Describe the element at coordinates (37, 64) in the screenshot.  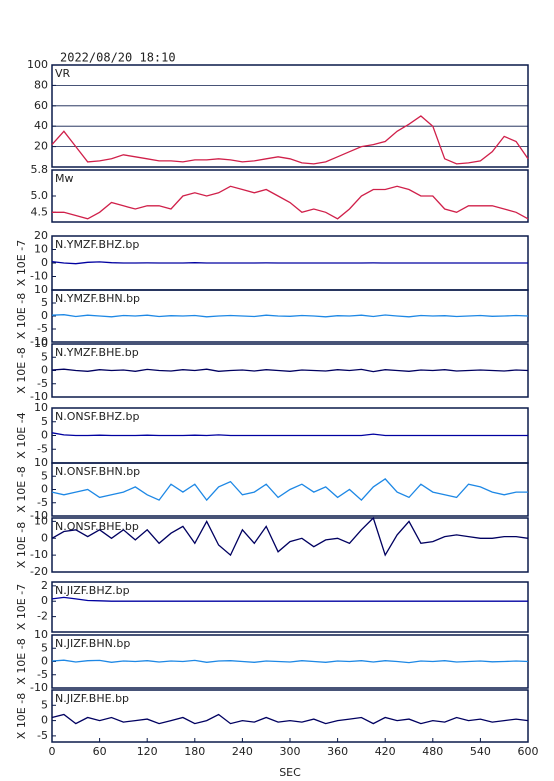
I see `y-tick-label: 100` at that location.